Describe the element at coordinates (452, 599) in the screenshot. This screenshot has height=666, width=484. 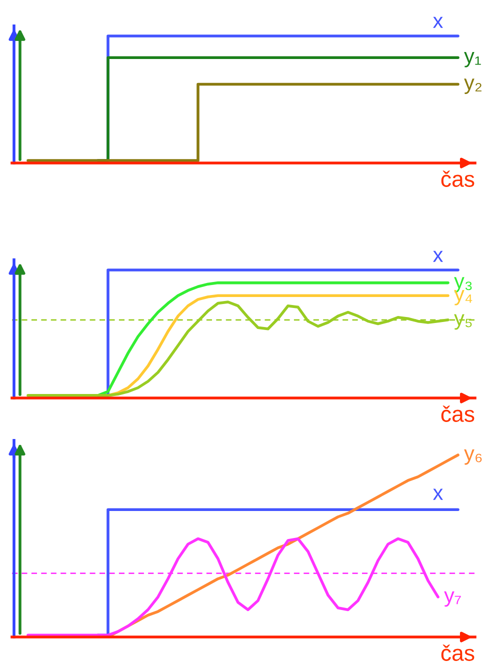
I see `series-label: y₇` at that location.